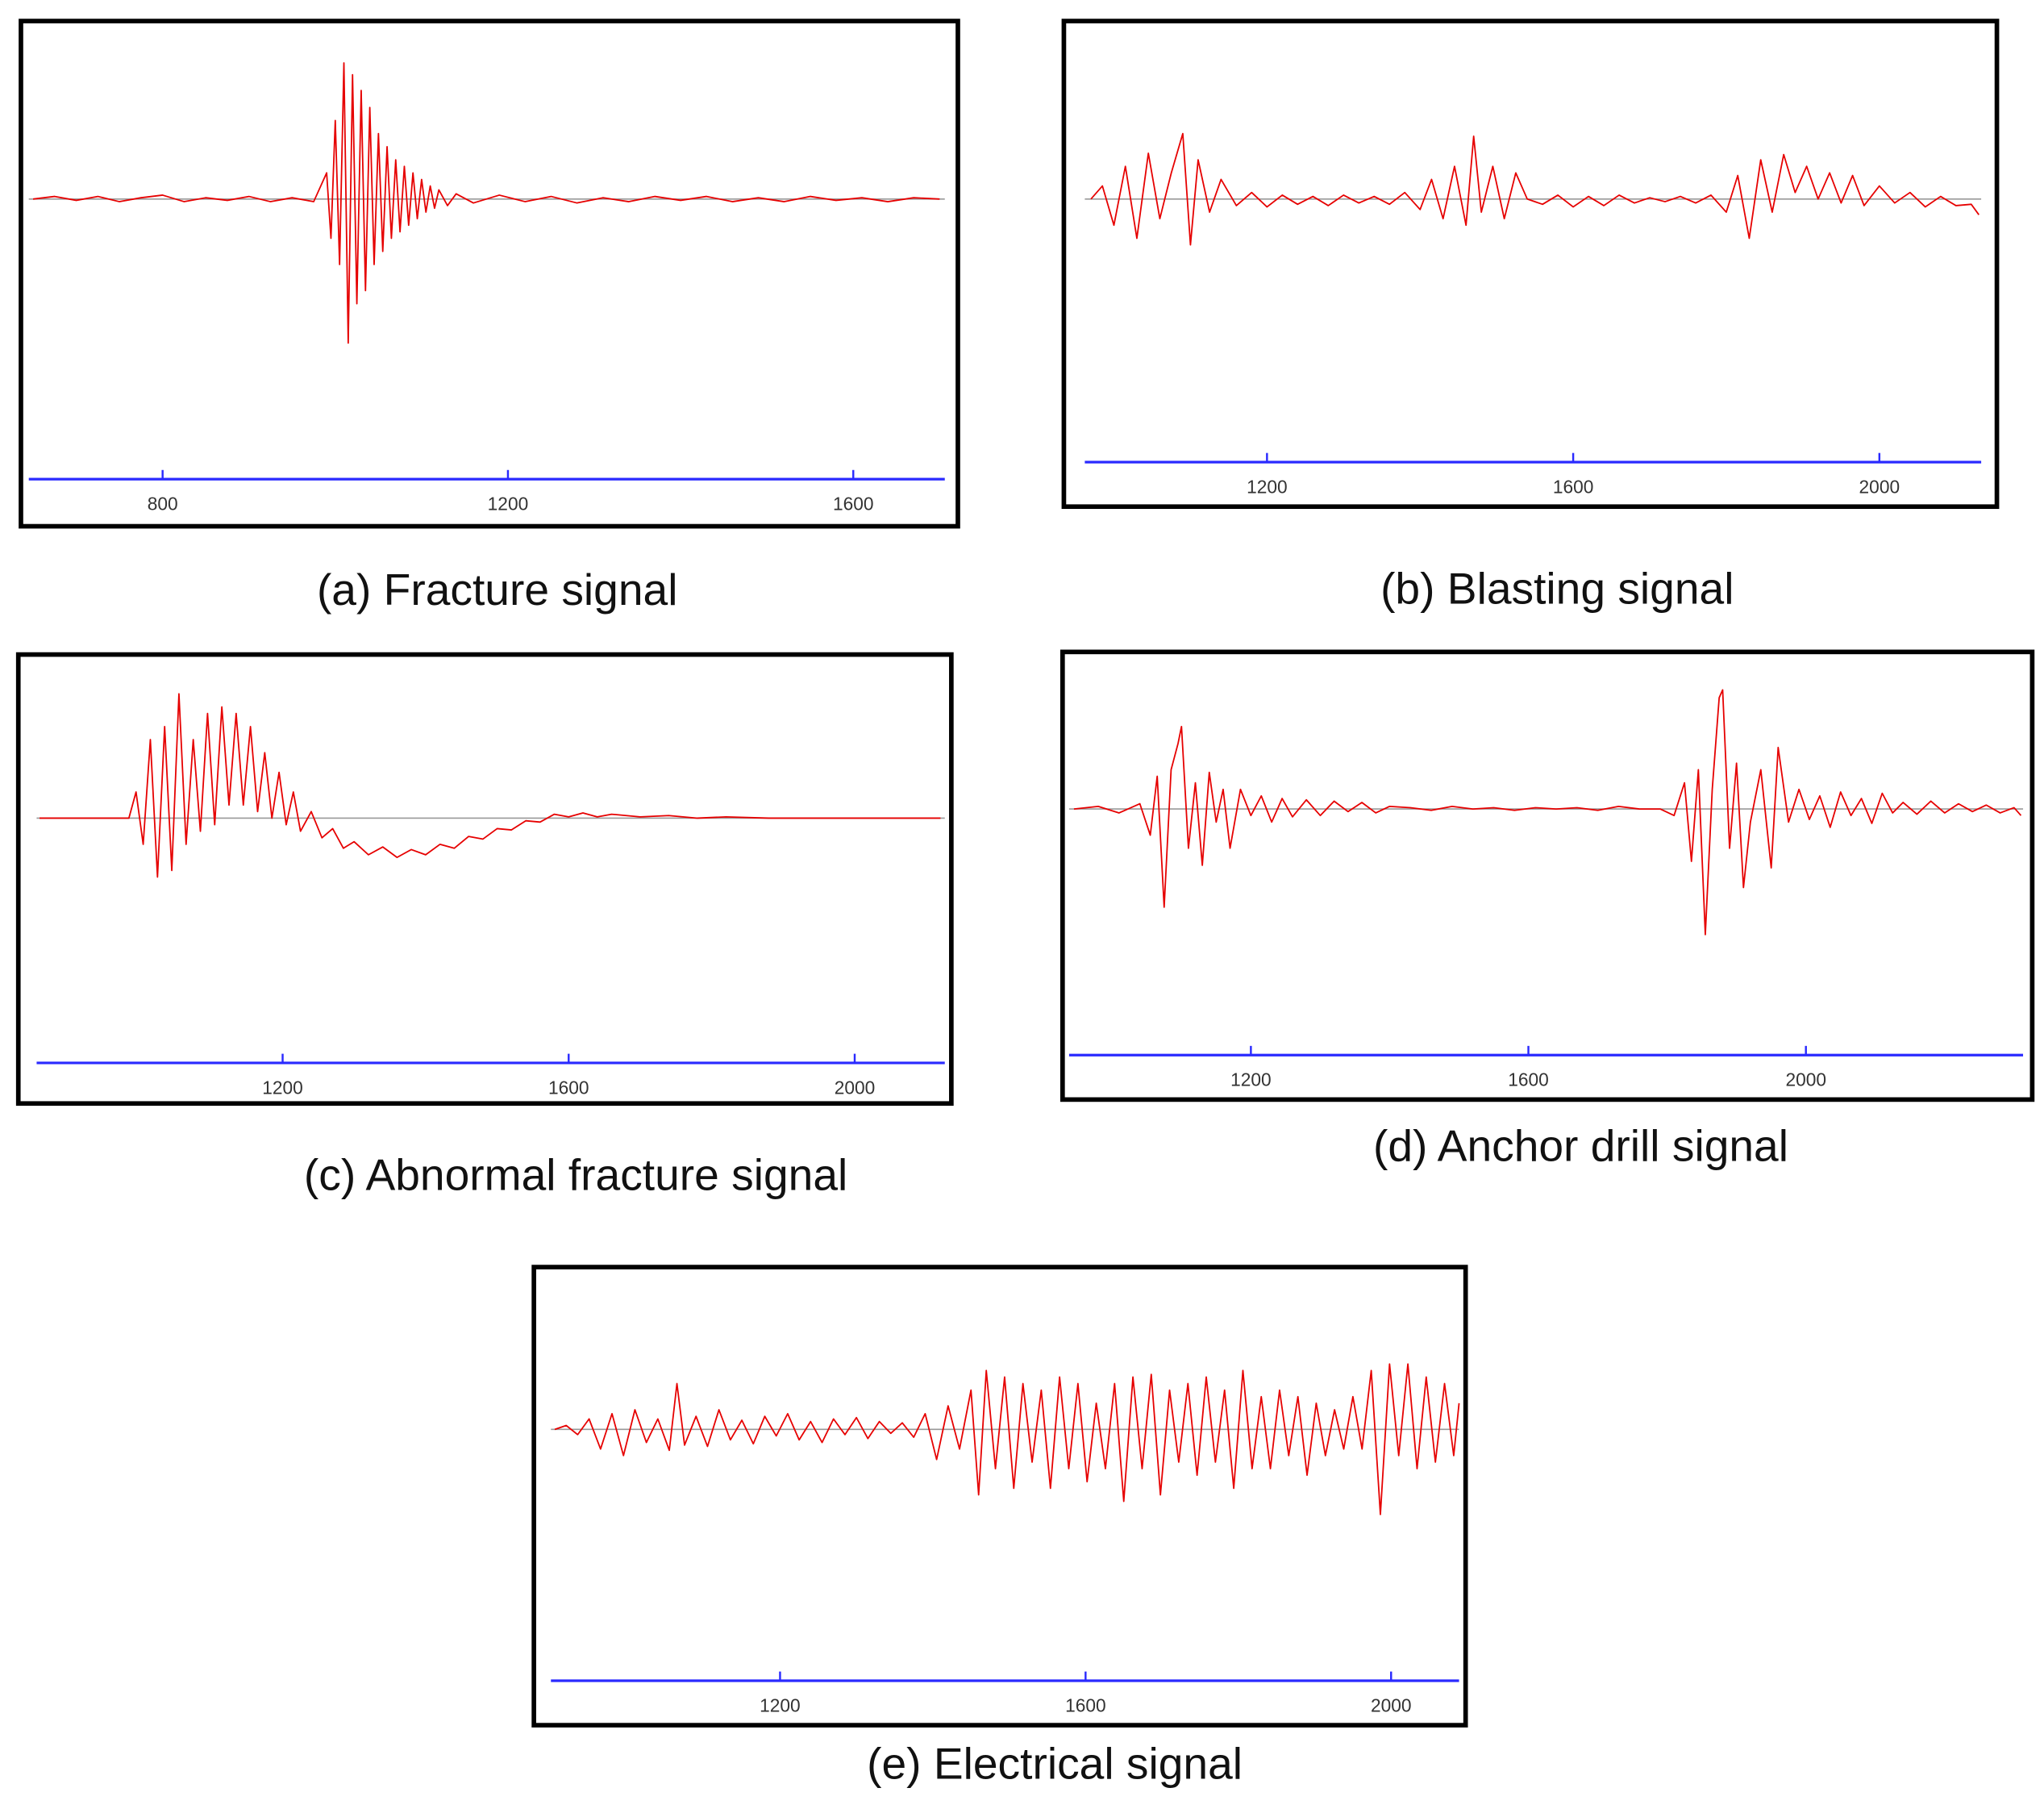  Describe the element at coordinates (497, 590) in the screenshot. I see `caption: (a) Fracture signal` at that location.